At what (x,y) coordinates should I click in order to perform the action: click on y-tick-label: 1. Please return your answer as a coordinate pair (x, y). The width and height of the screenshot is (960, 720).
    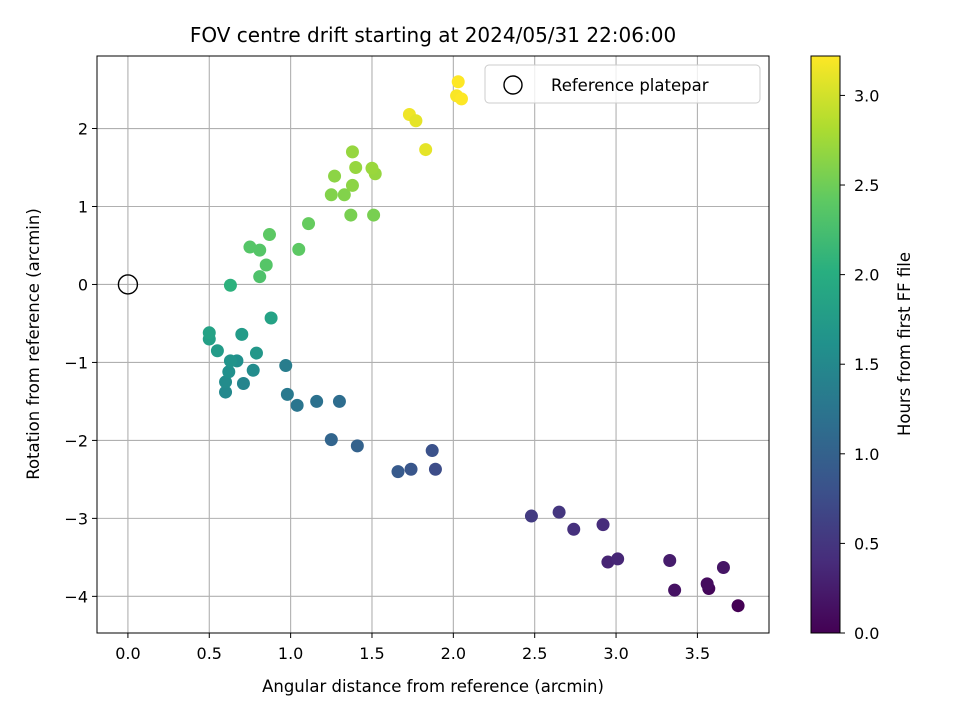
    Looking at the image, I should click on (83, 206).